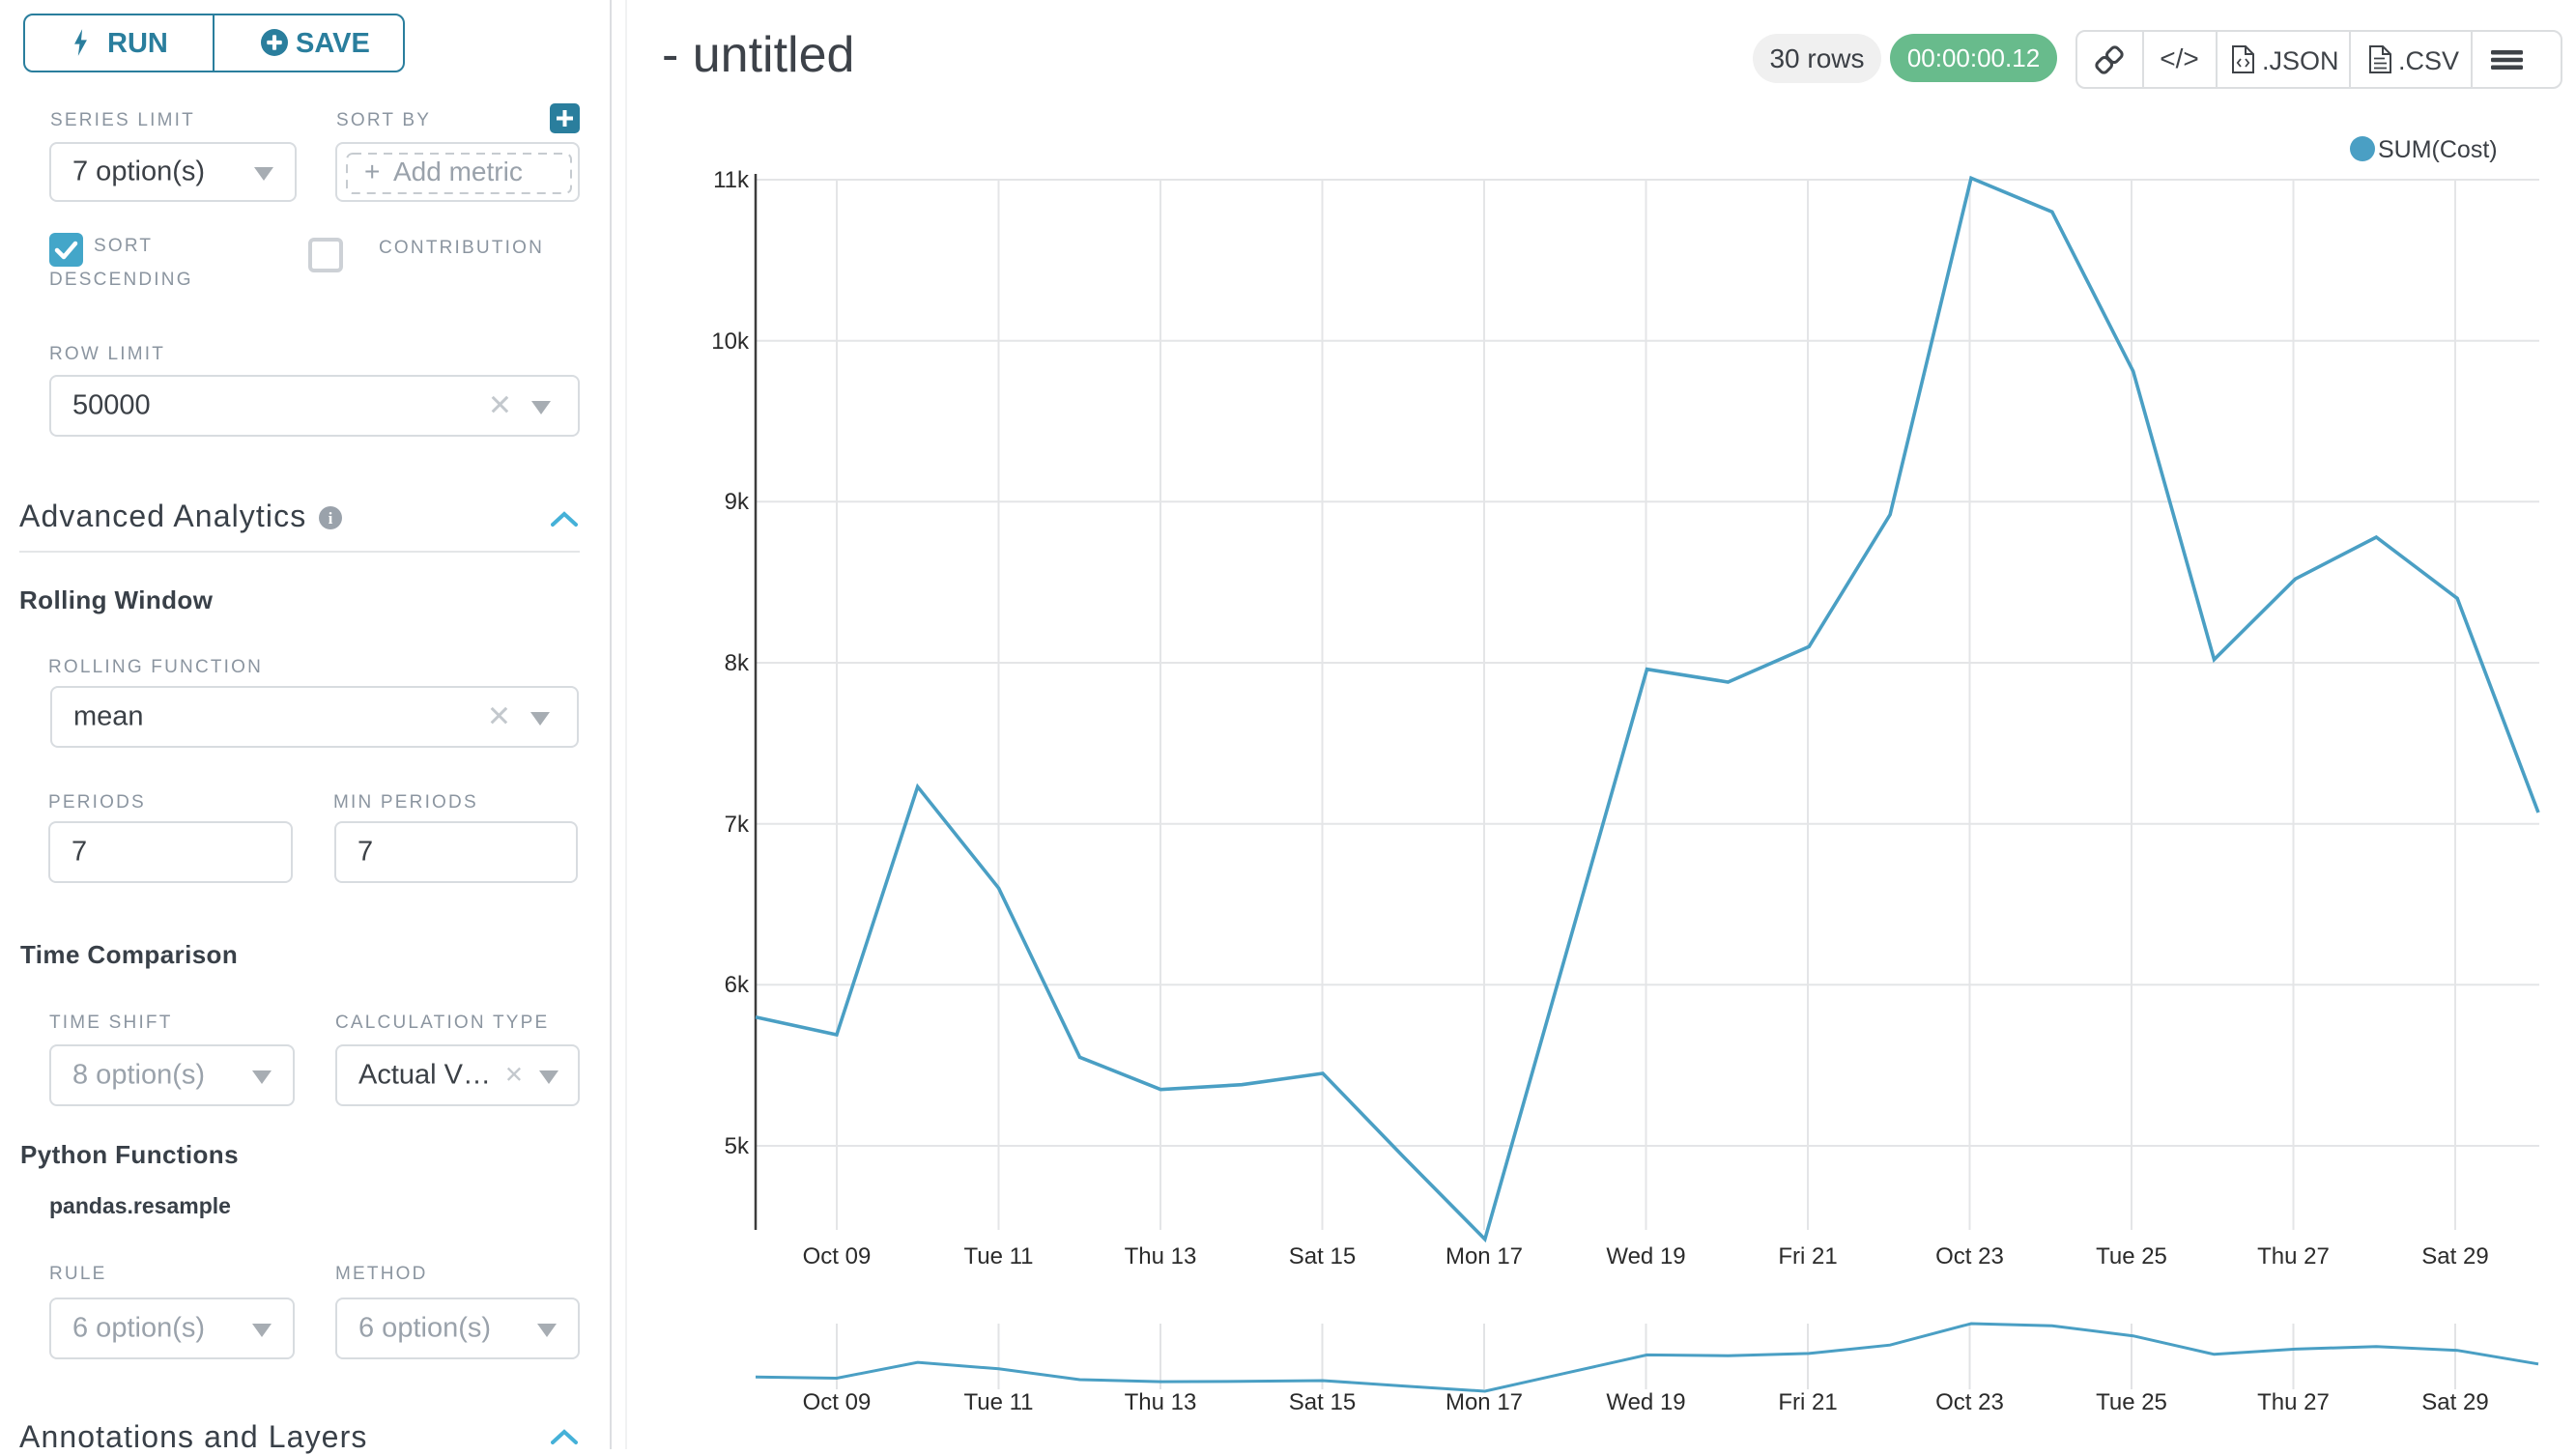  I want to click on svg-text: SUM(Cost), so click(2438, 149).